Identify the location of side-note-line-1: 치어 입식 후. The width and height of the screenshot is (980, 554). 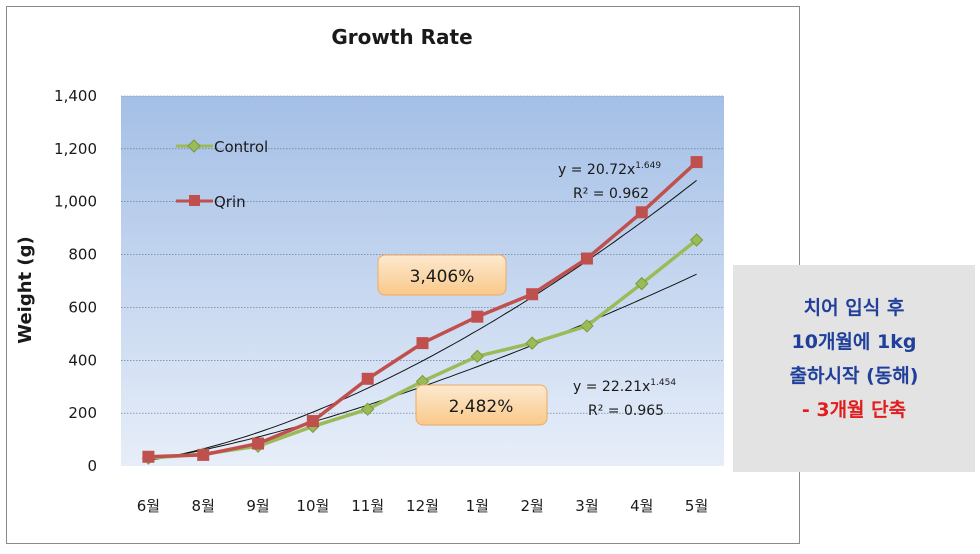
(854, 308).